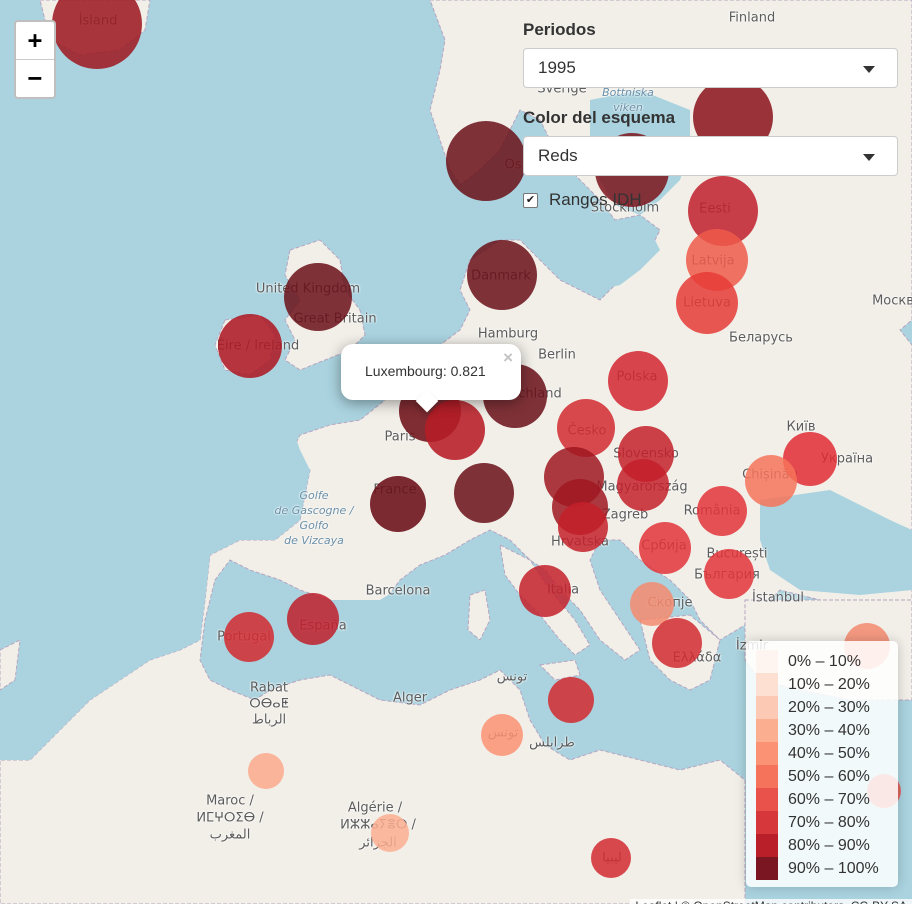  I want to click on map-place-label: Finland, so click(752, 18).